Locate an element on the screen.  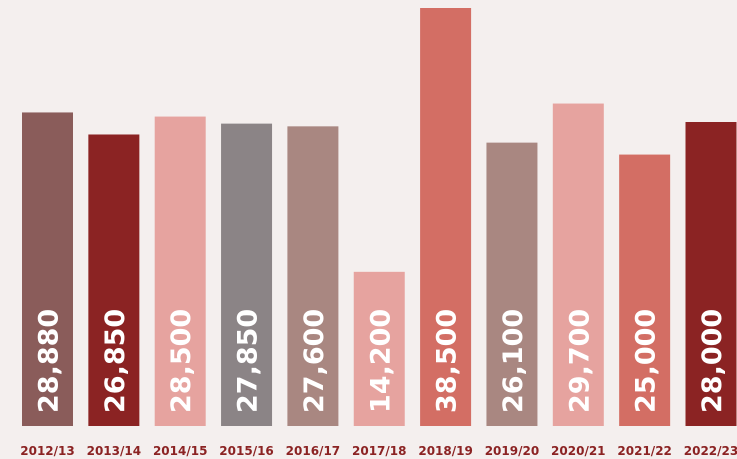
value-label: 26,850 is located at coordinates (115, 361).